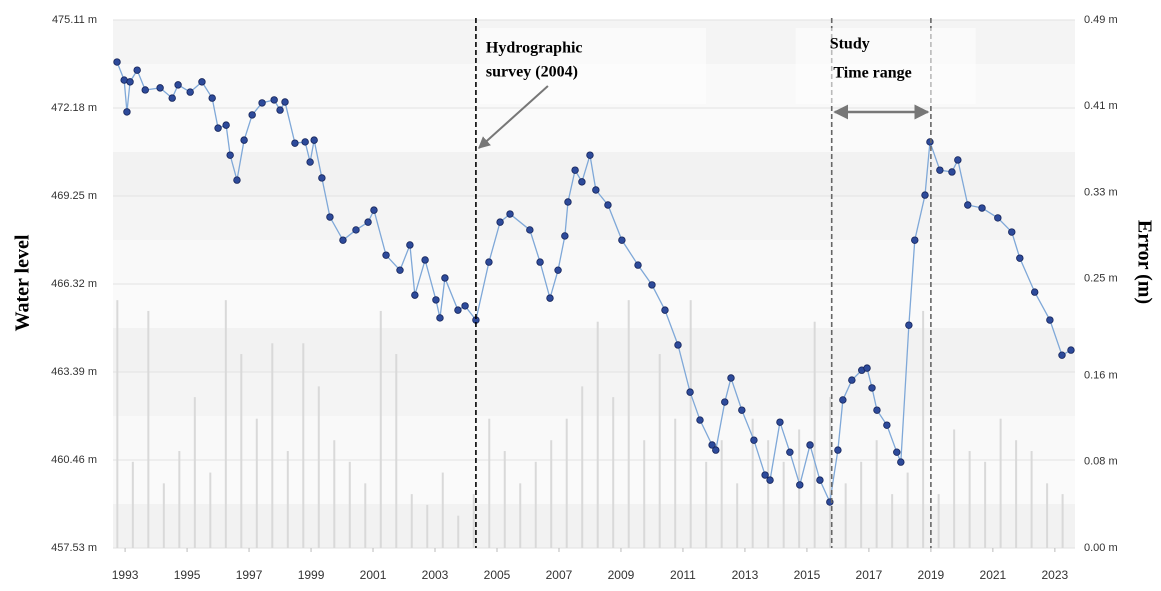 Image resolution: width=1161 pixels, height=591 pixels. Describe the element at coordinates (621, 575) in the screenshot. I see `x-tick-label: 2009` at that location.